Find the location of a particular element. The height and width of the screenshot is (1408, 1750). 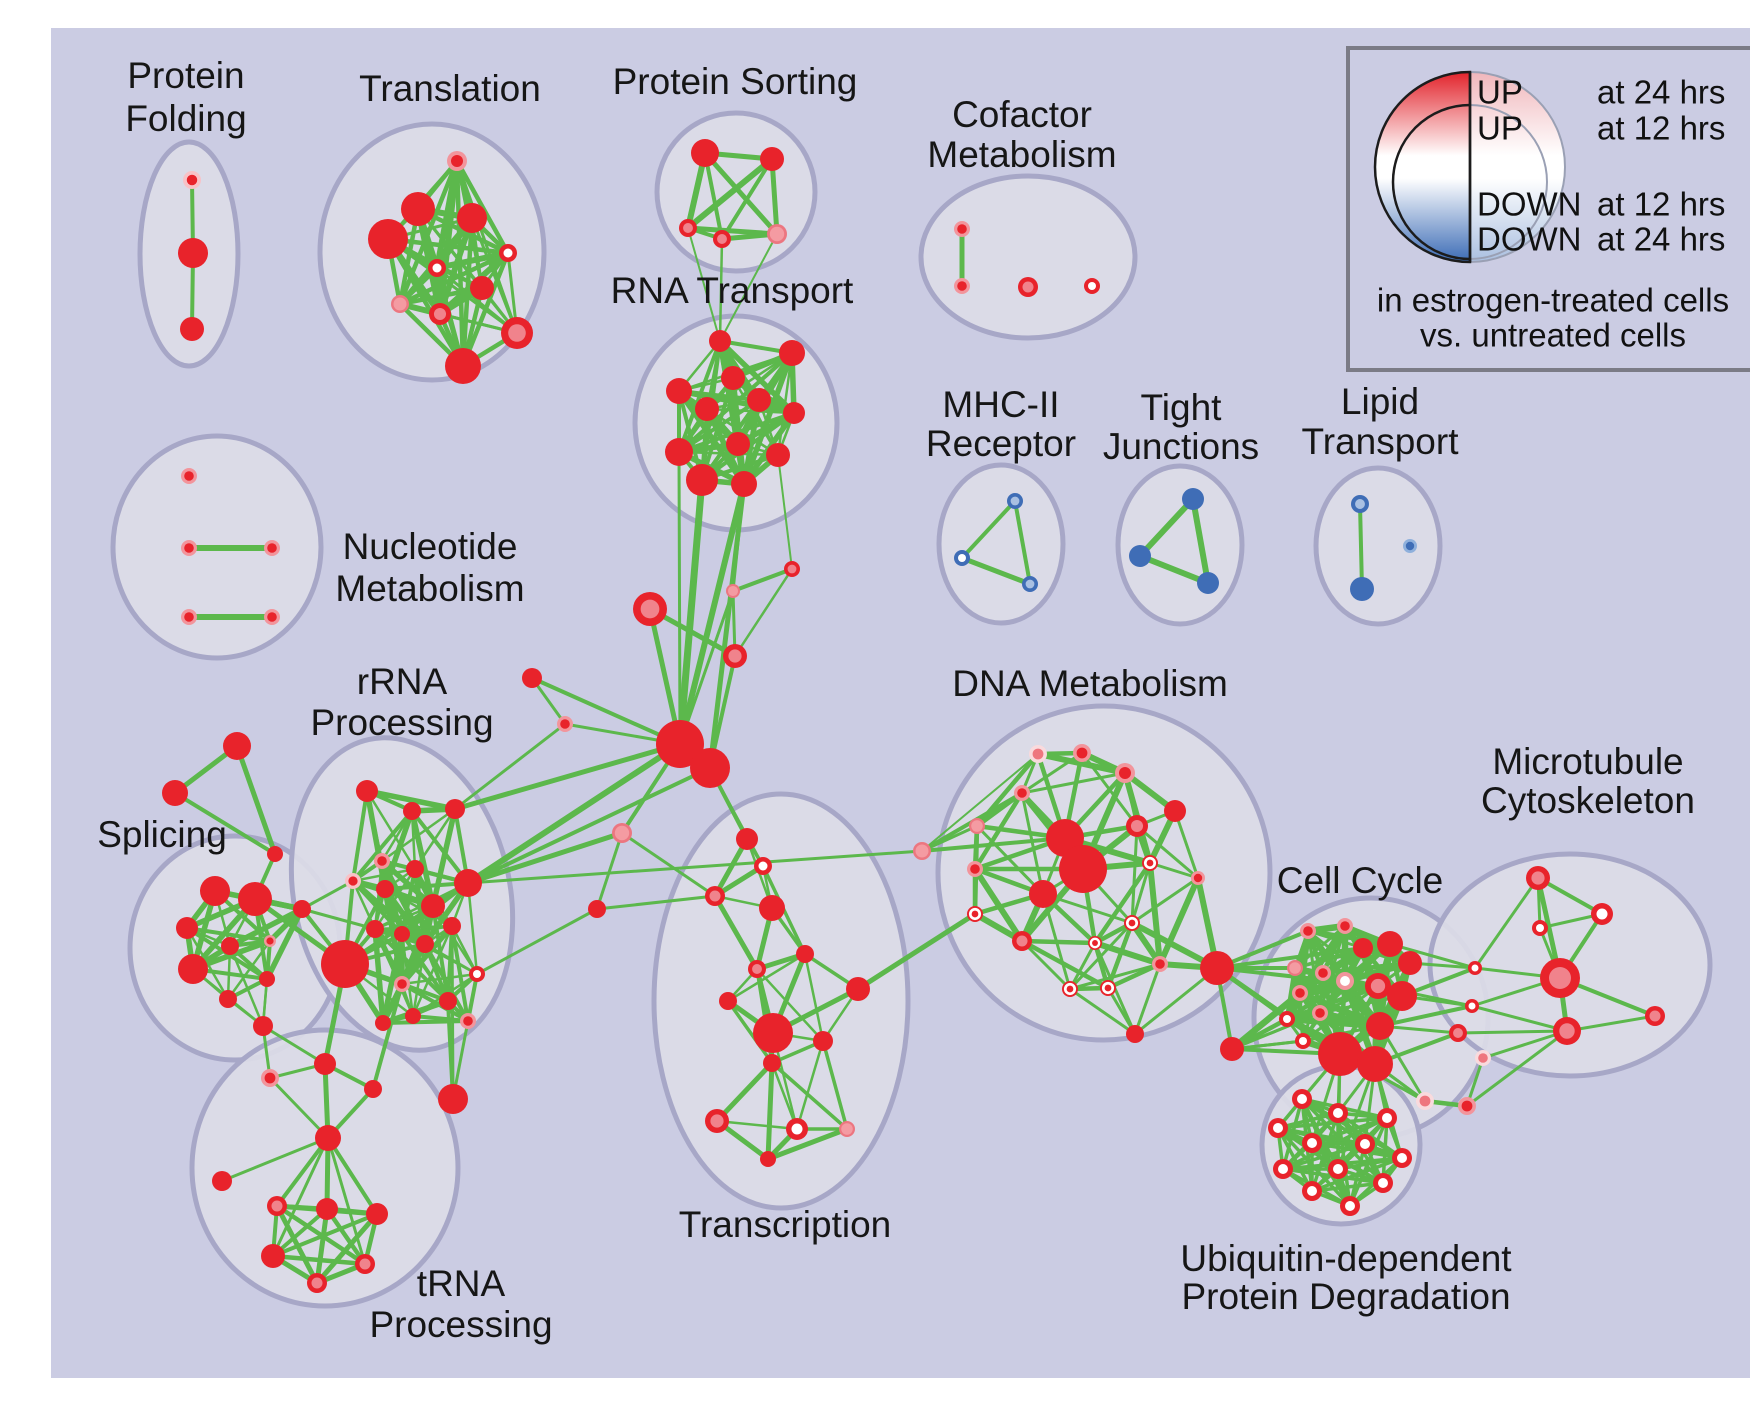

node-tj3 is located at coordinates (1208, 583).